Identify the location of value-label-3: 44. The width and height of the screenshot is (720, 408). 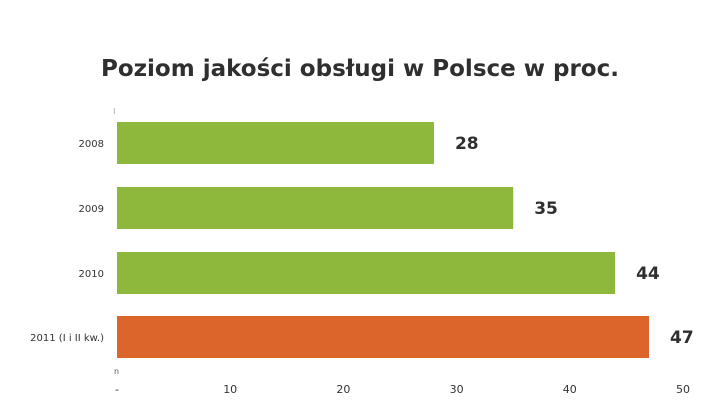
(648, 274).